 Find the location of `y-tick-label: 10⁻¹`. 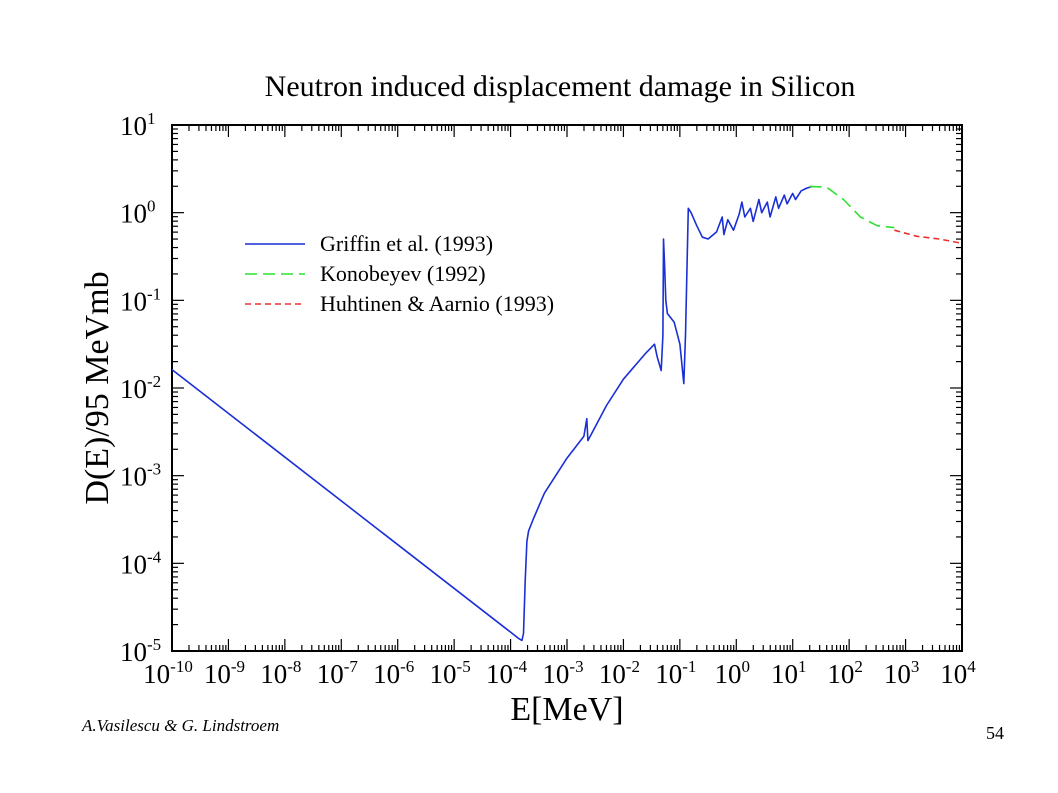

y-tick-label: 10⁻¹ is located at coordinates (140, 300).